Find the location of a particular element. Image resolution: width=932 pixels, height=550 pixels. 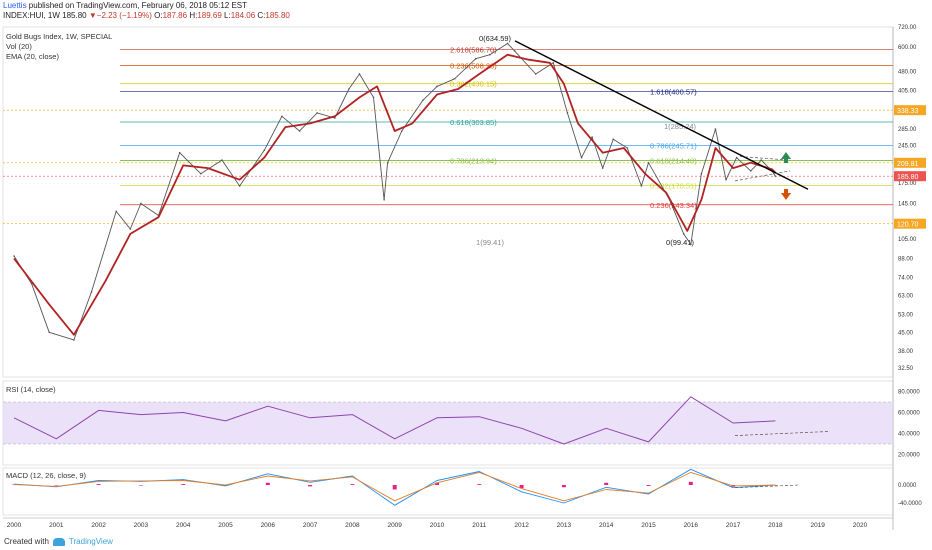

x-tick-label: 2002 is located at coordinates (98, 525).